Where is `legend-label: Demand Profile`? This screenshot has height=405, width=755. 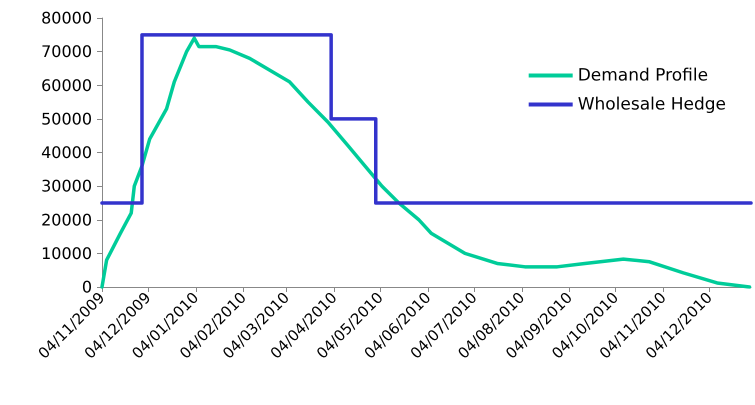
legend-label: Demand Profile is located at coordinates (643, 76).